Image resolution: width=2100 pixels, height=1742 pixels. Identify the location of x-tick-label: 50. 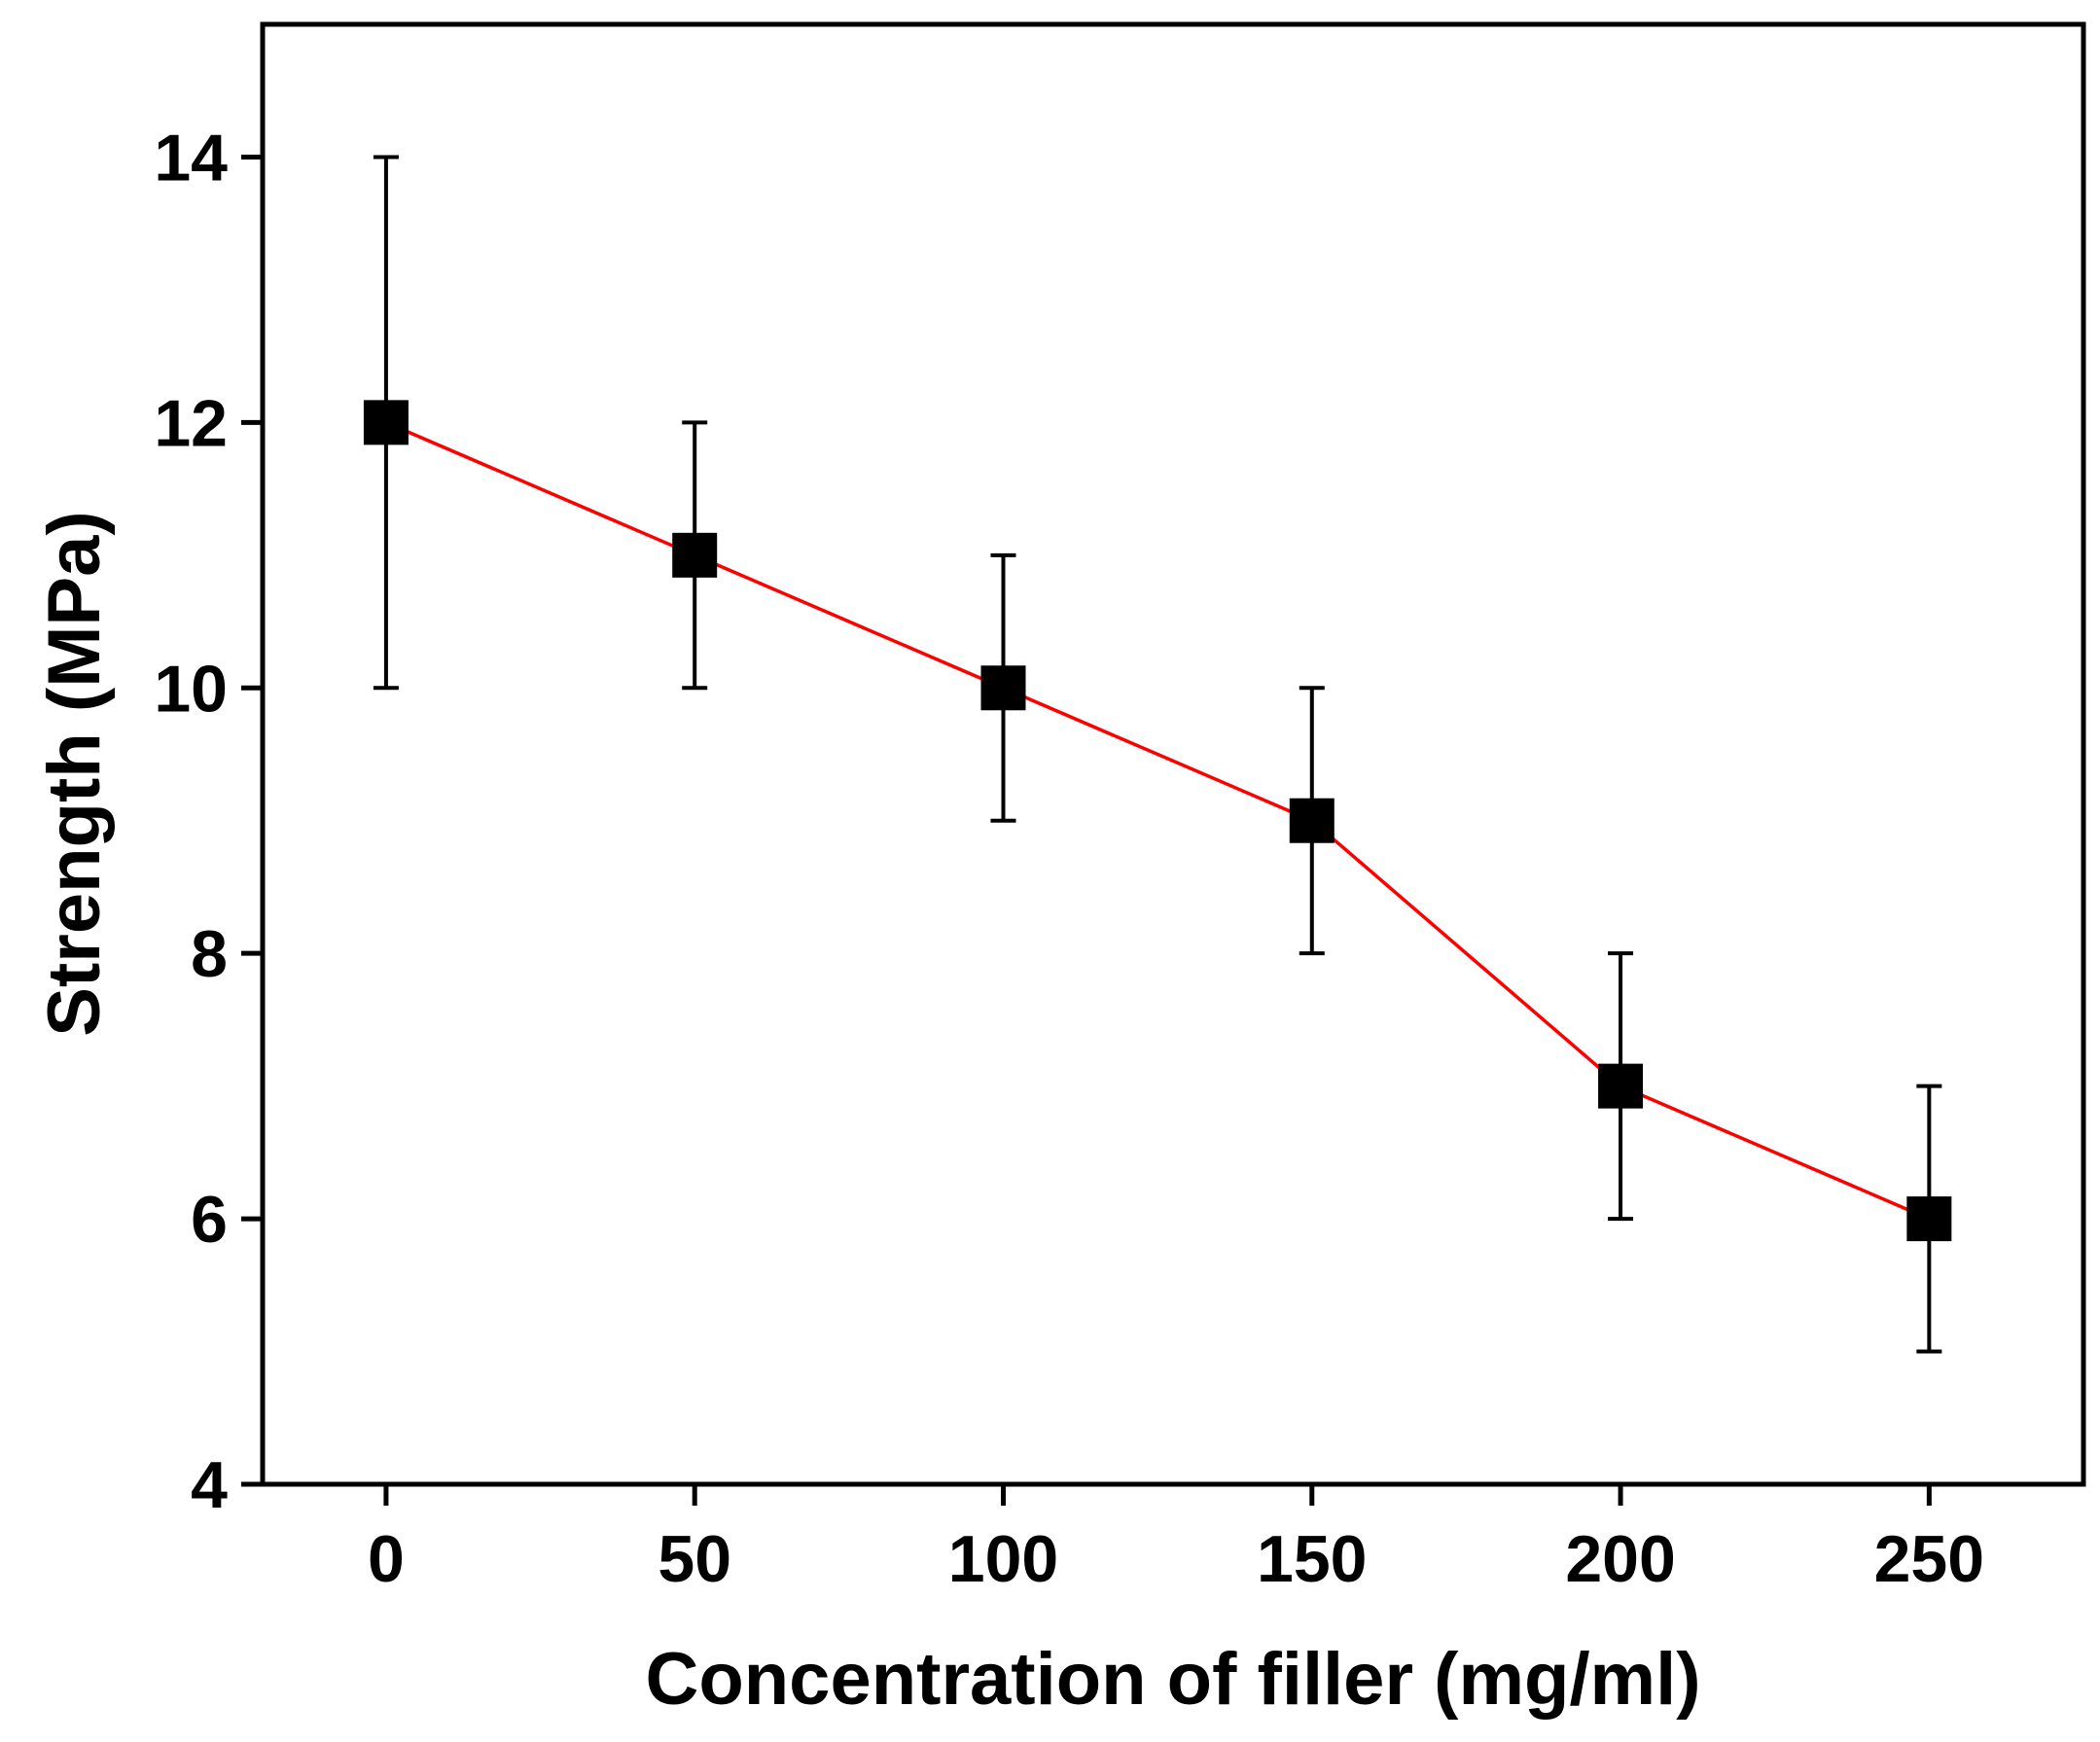
(694, 1559).